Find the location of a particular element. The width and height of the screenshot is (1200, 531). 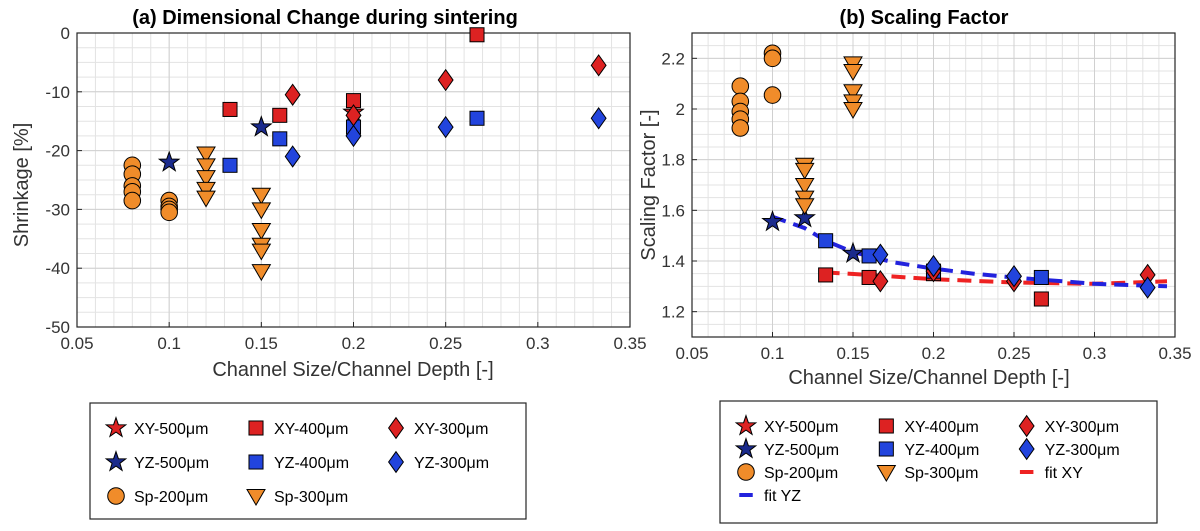

legend-label: XY-300μm is located at coordinates (1082, 427).